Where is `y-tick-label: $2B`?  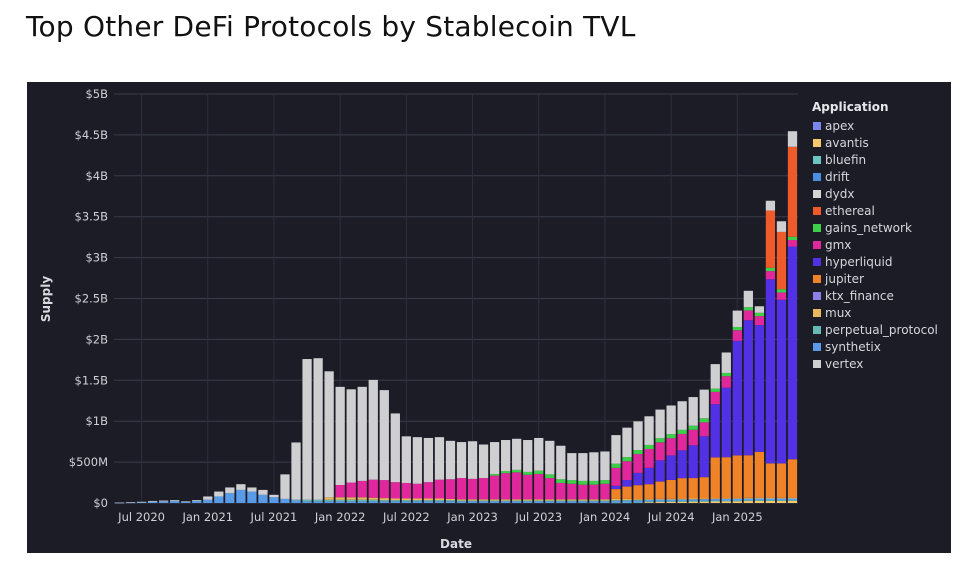
y-tick-label: $2B is located at coordinates (96, 339).